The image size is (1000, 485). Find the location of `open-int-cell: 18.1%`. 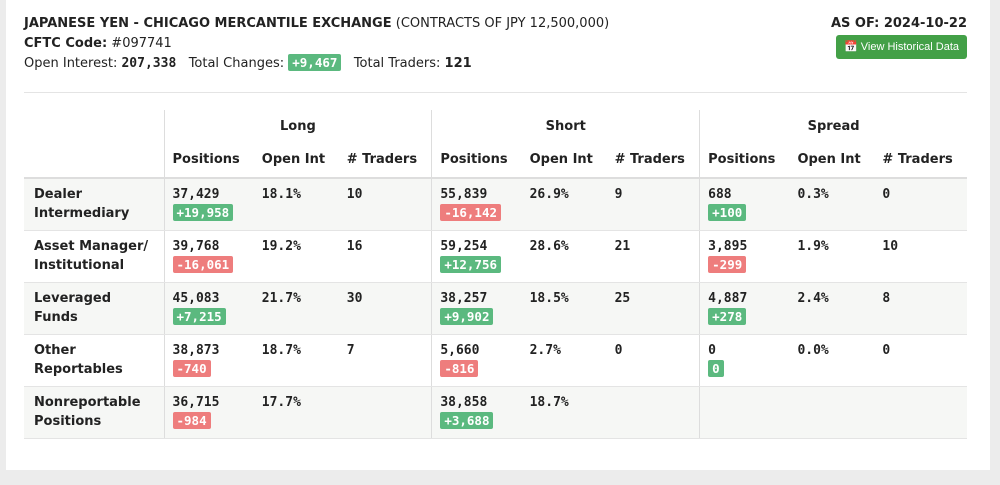

open-int-cell: 18.1% is located at coordinates (296, 204).